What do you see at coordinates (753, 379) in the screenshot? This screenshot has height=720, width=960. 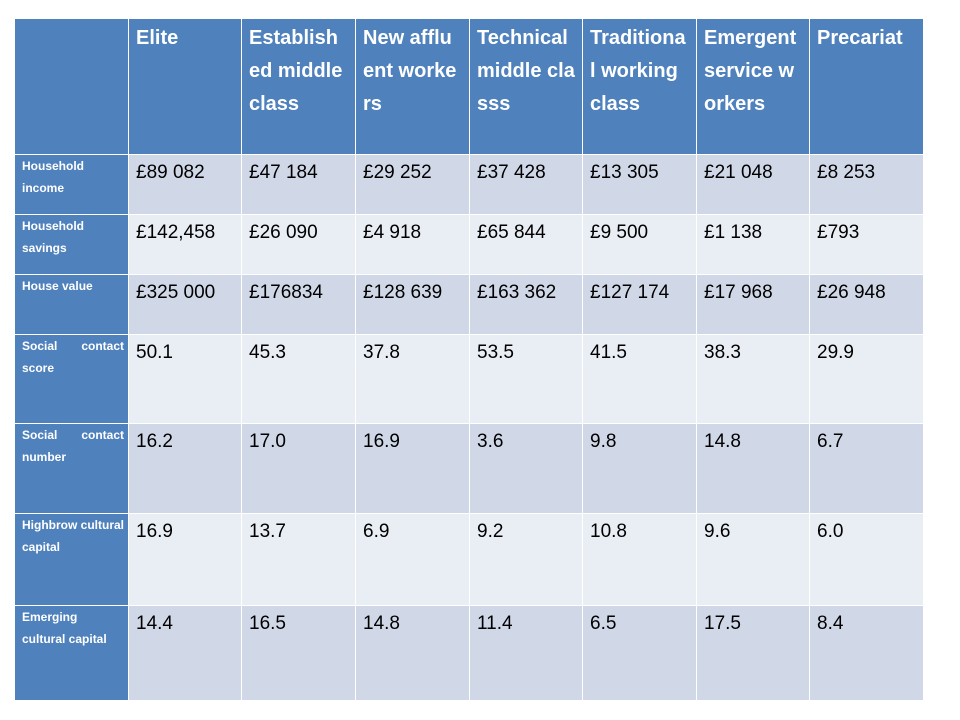 I see `table-cell: 38.3` at bounding box center [753, 379].